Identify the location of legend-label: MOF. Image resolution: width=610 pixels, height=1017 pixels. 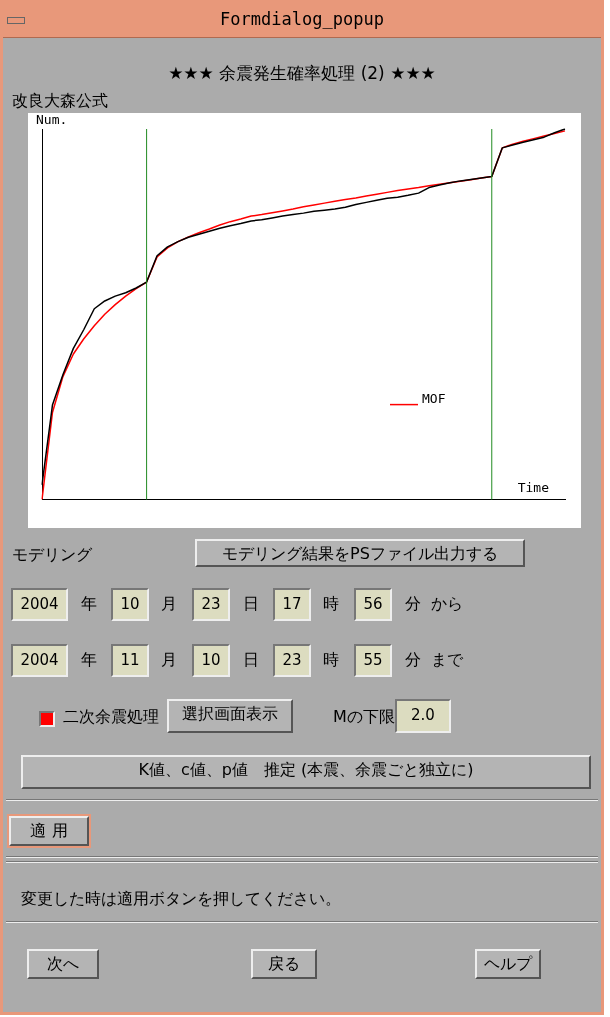
(434, 398).